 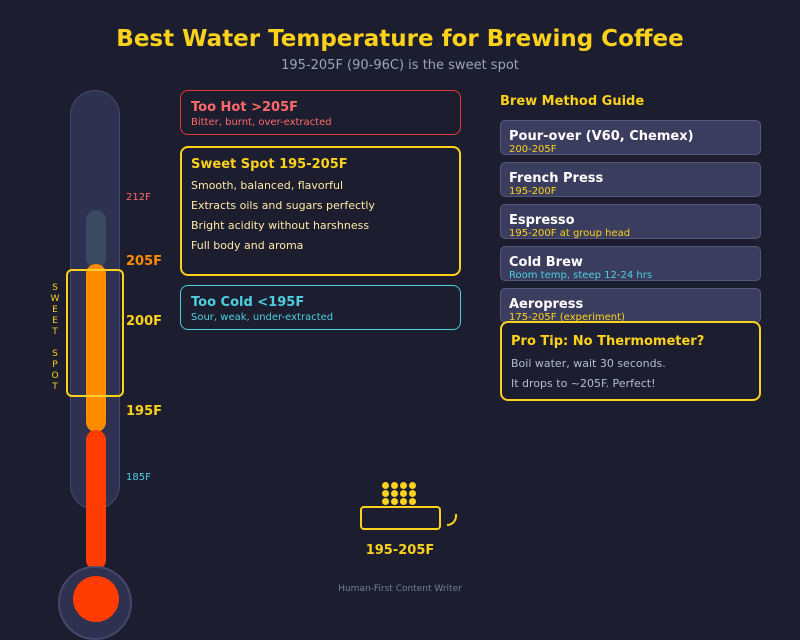 What do you see at coordinates (572, 101) in the screenshot?
I see `brew-guide-title: Brew Method Guide` at bounding box center [572, 101].